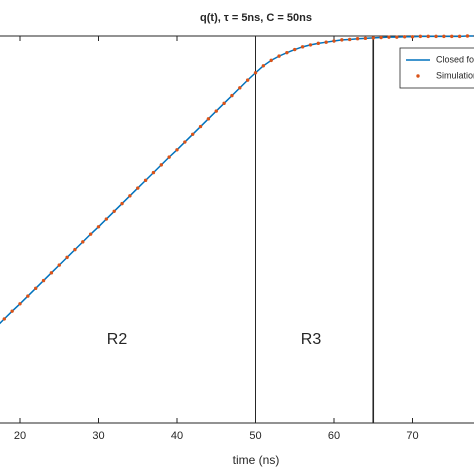 This screenshot has width=474, height=474. Describe the element at coordinates (311, 339) in the screenshot. I see `region-label: R3` at that location.